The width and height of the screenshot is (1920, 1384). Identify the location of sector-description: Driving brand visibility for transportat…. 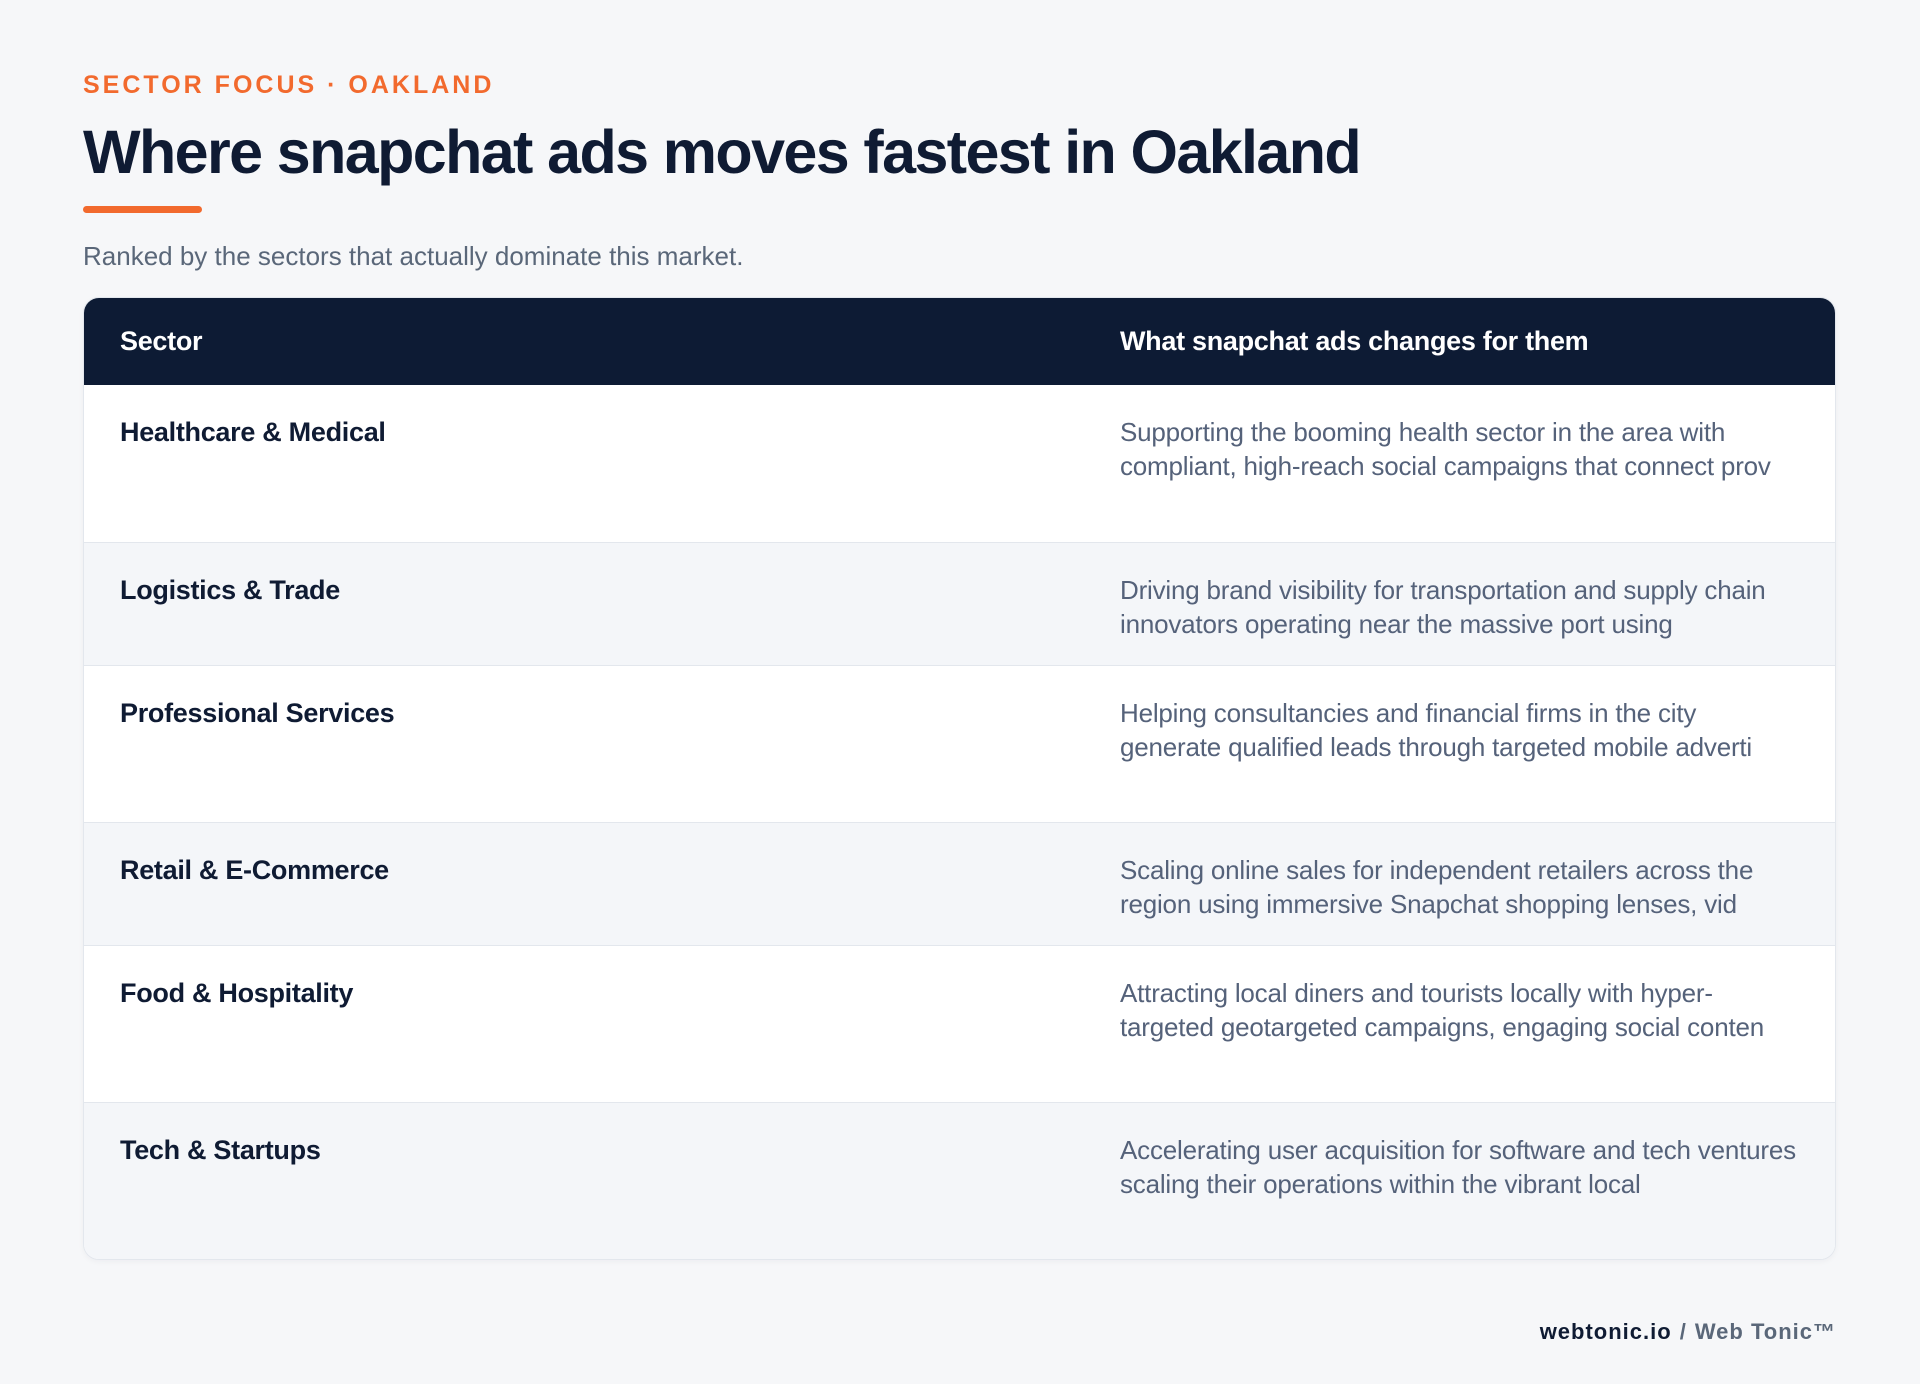
(1443, 607).